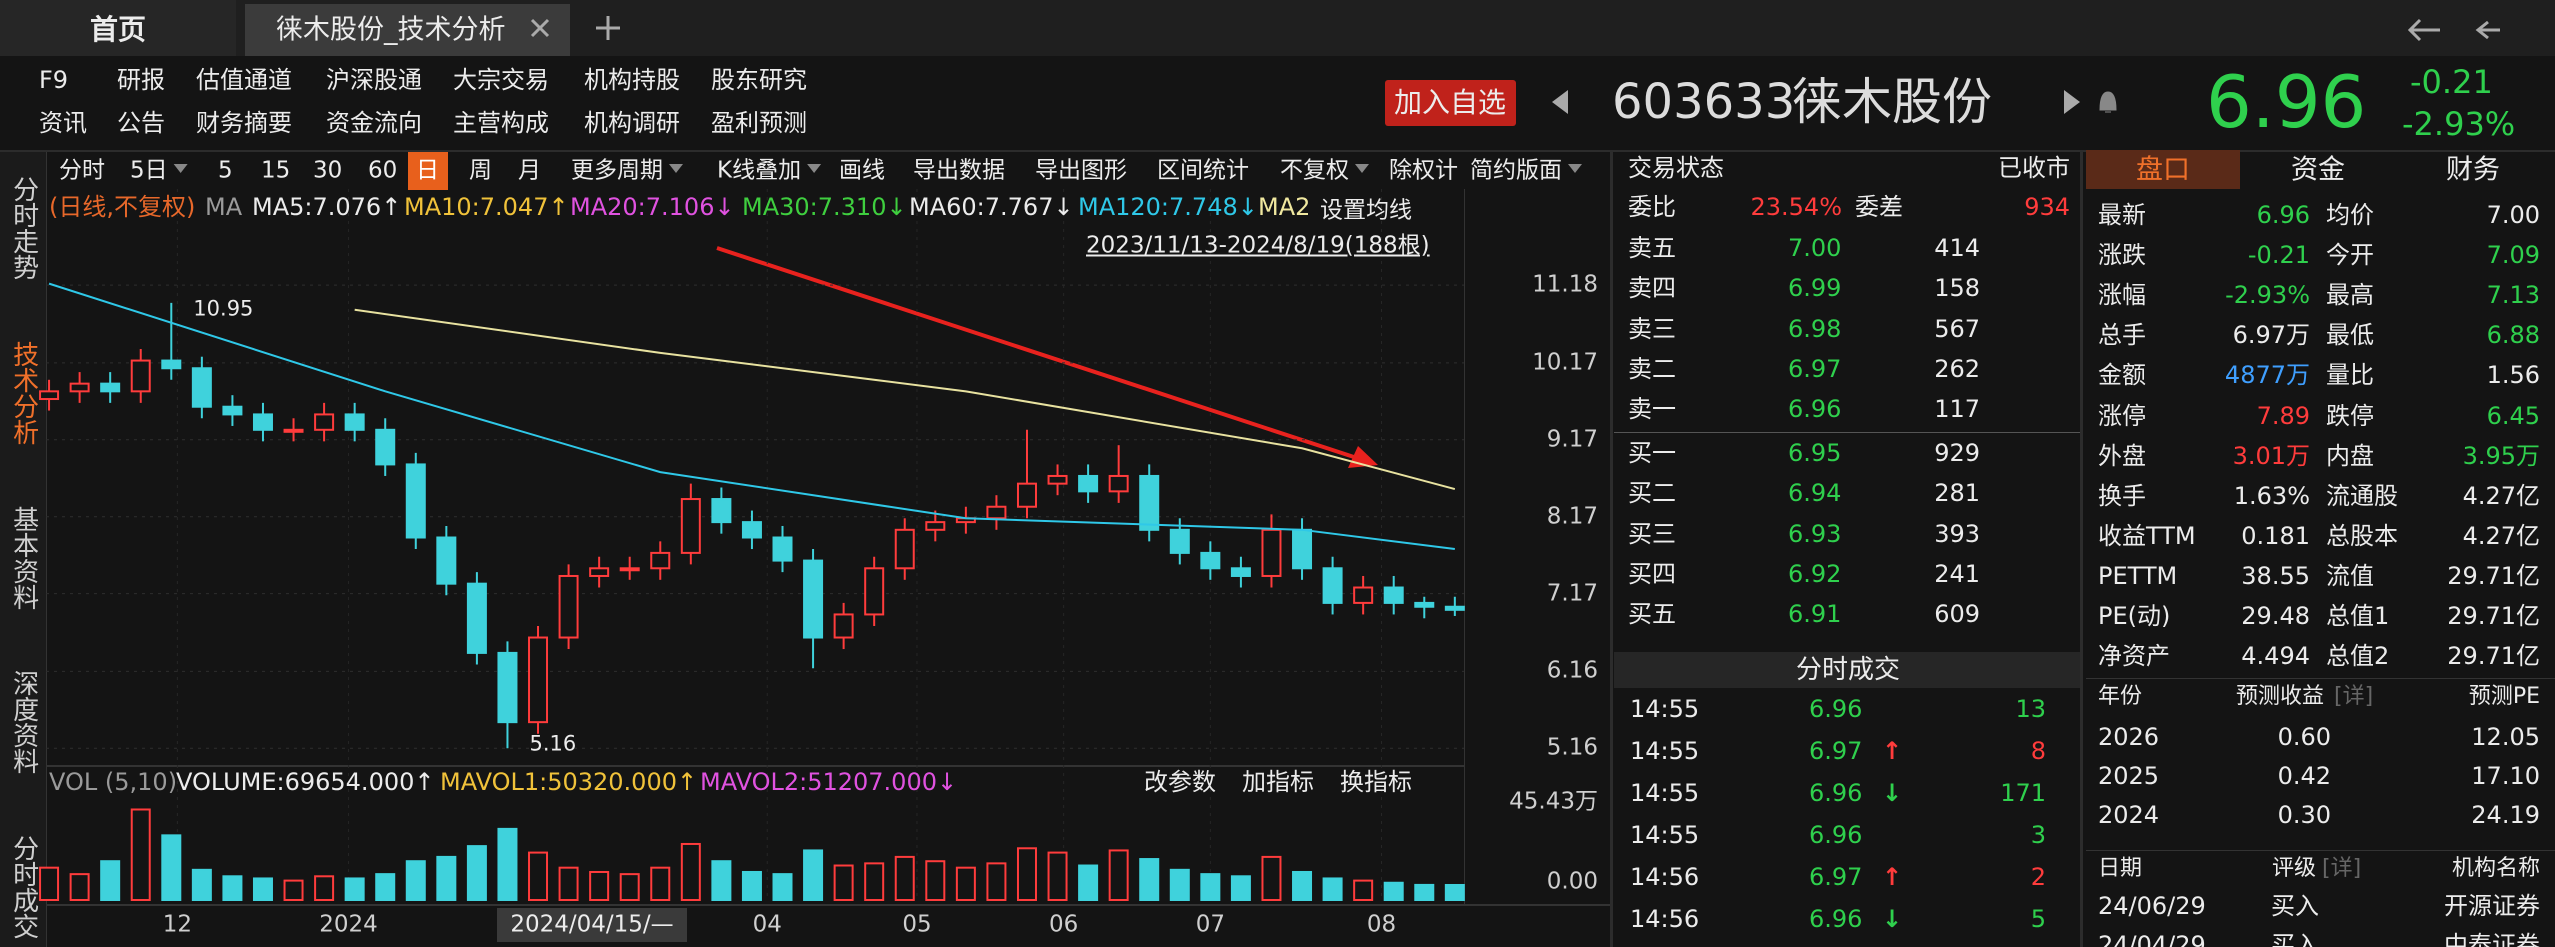 The height and width of the screenshot is (947, 2555). What do you see at coordinates (82, 170) in the screenshot?
I see `toolbar-item: 分时` at bounding box center [82, 170].